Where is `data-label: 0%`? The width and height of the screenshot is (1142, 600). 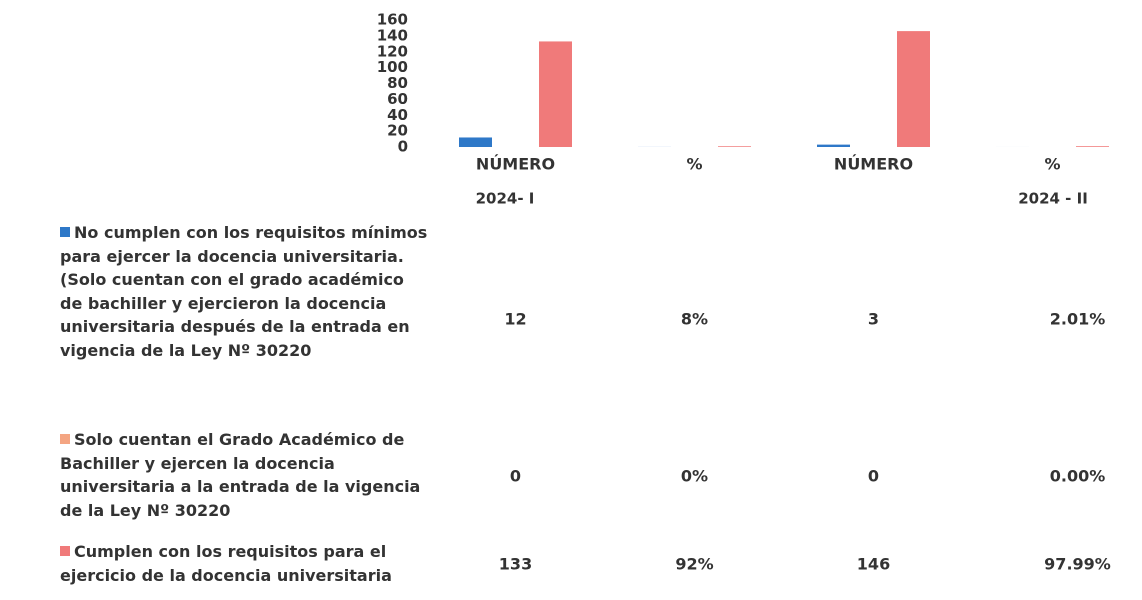 data-label: 0% is located at coordinates (694, 476).